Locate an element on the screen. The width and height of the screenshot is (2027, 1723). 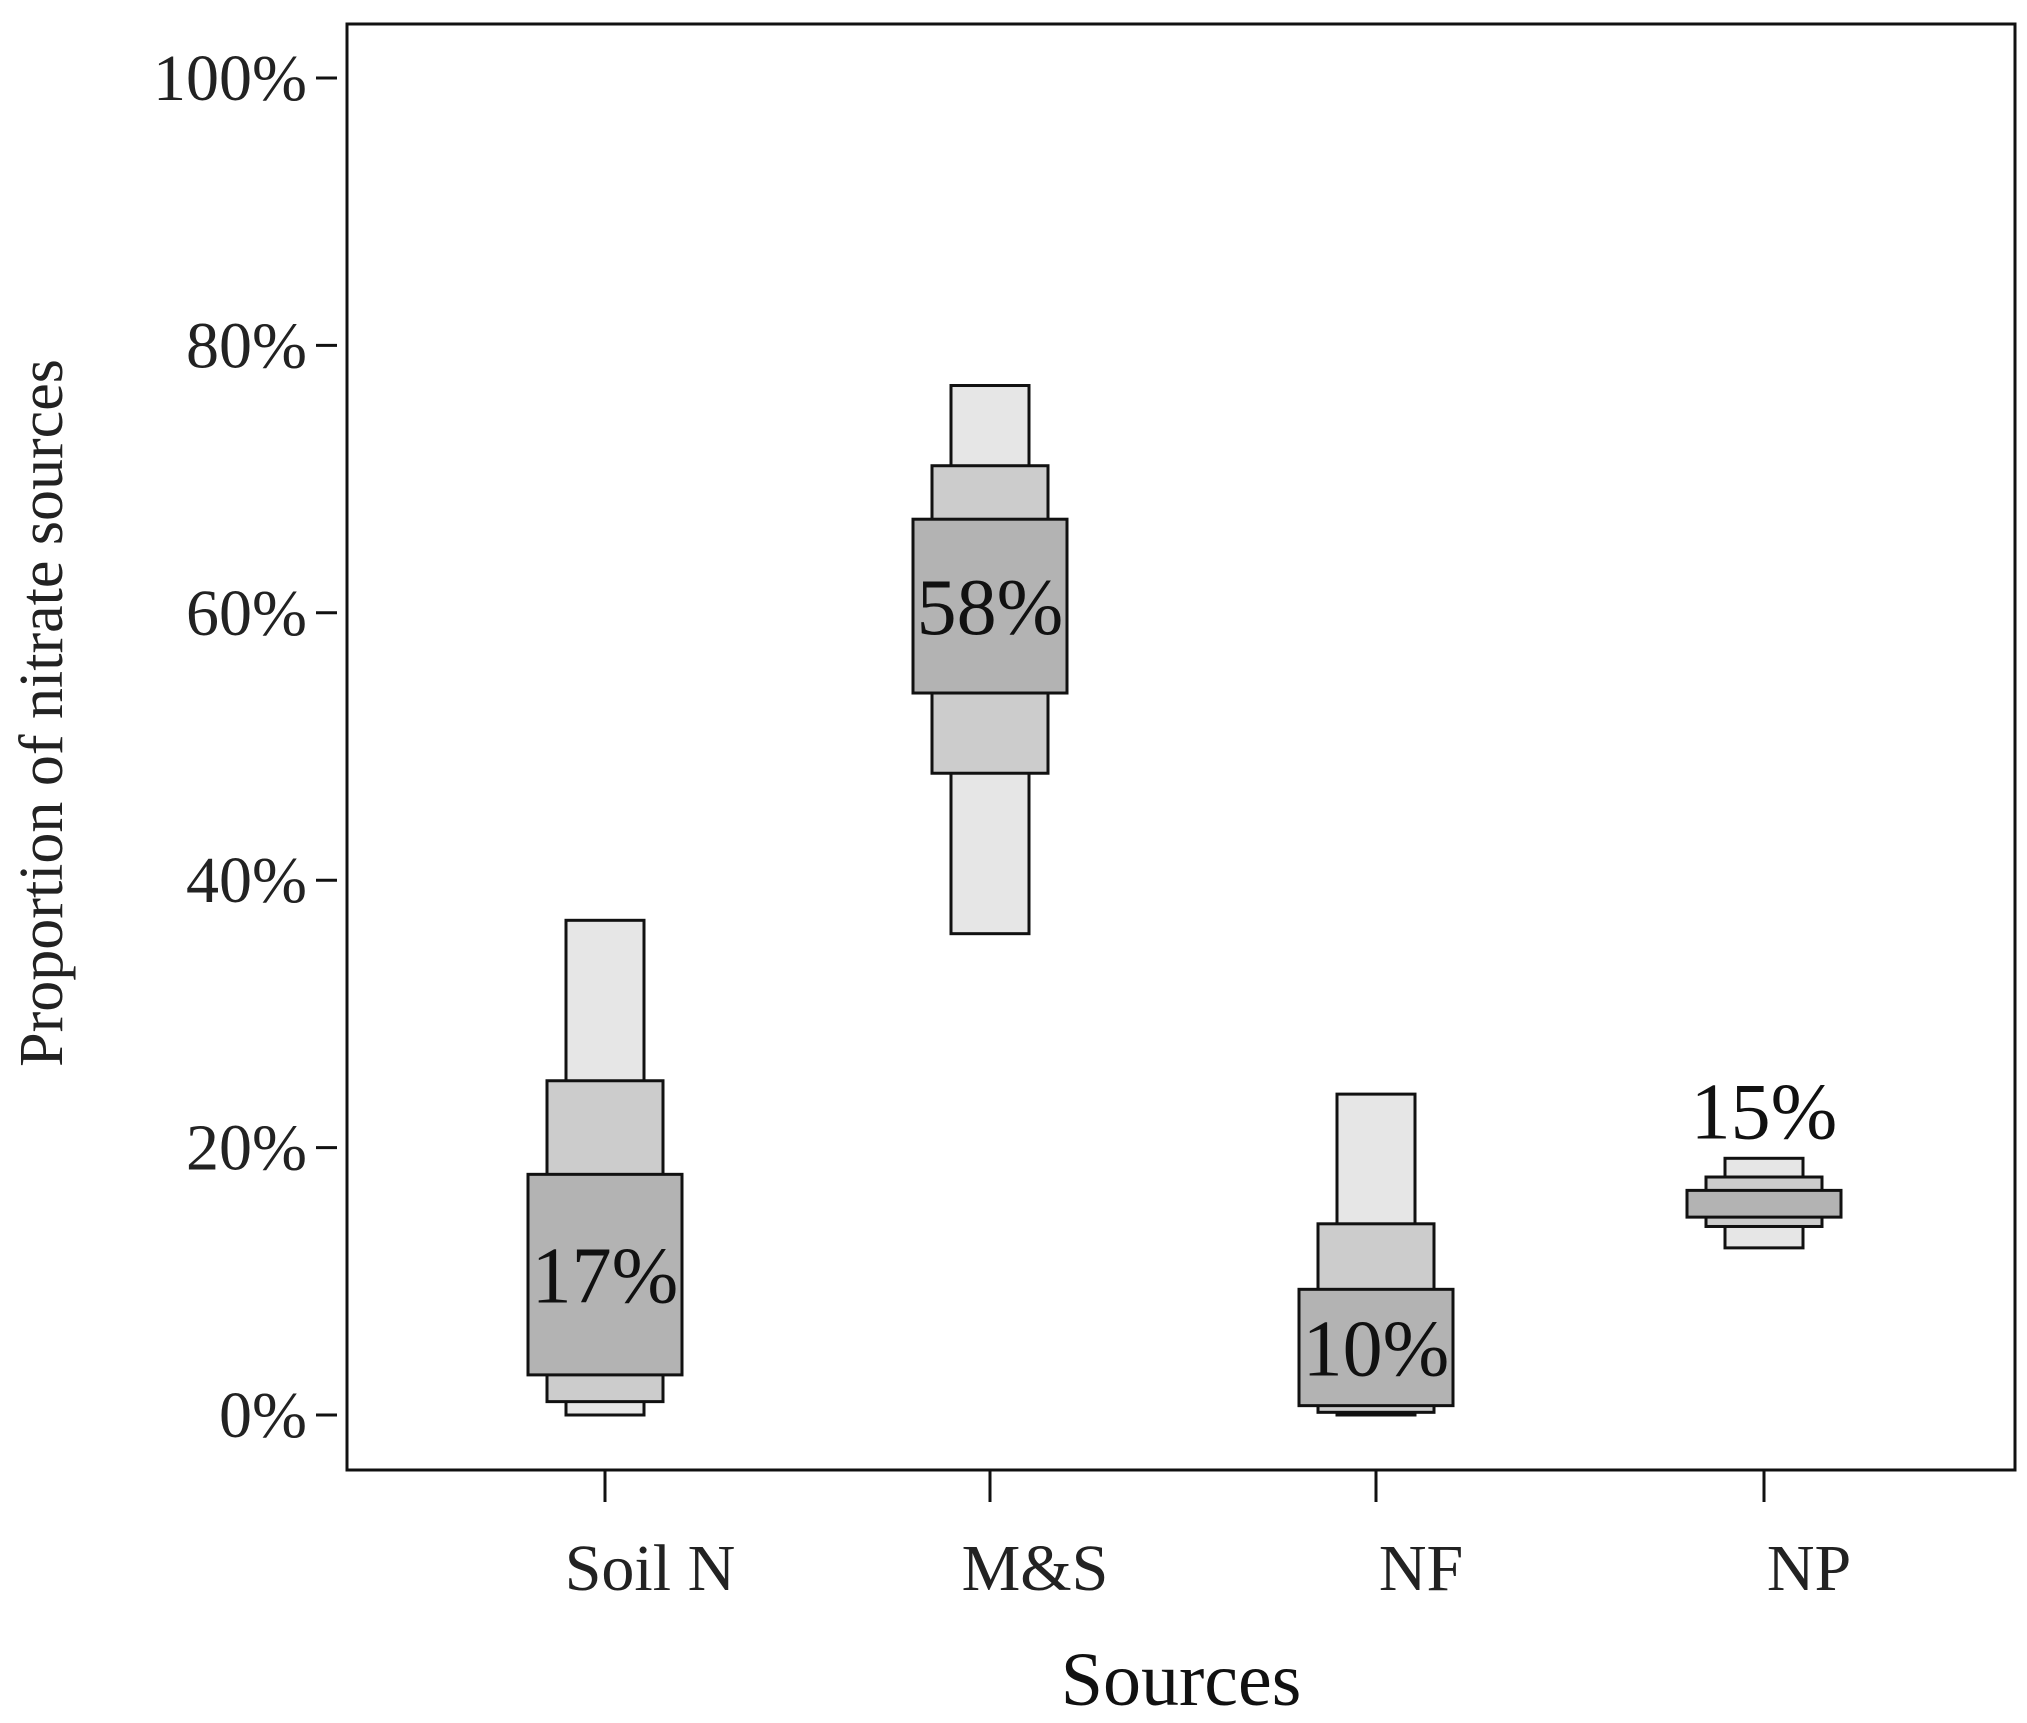
y-tick-label: 80% is located at coordinates (246, 345).